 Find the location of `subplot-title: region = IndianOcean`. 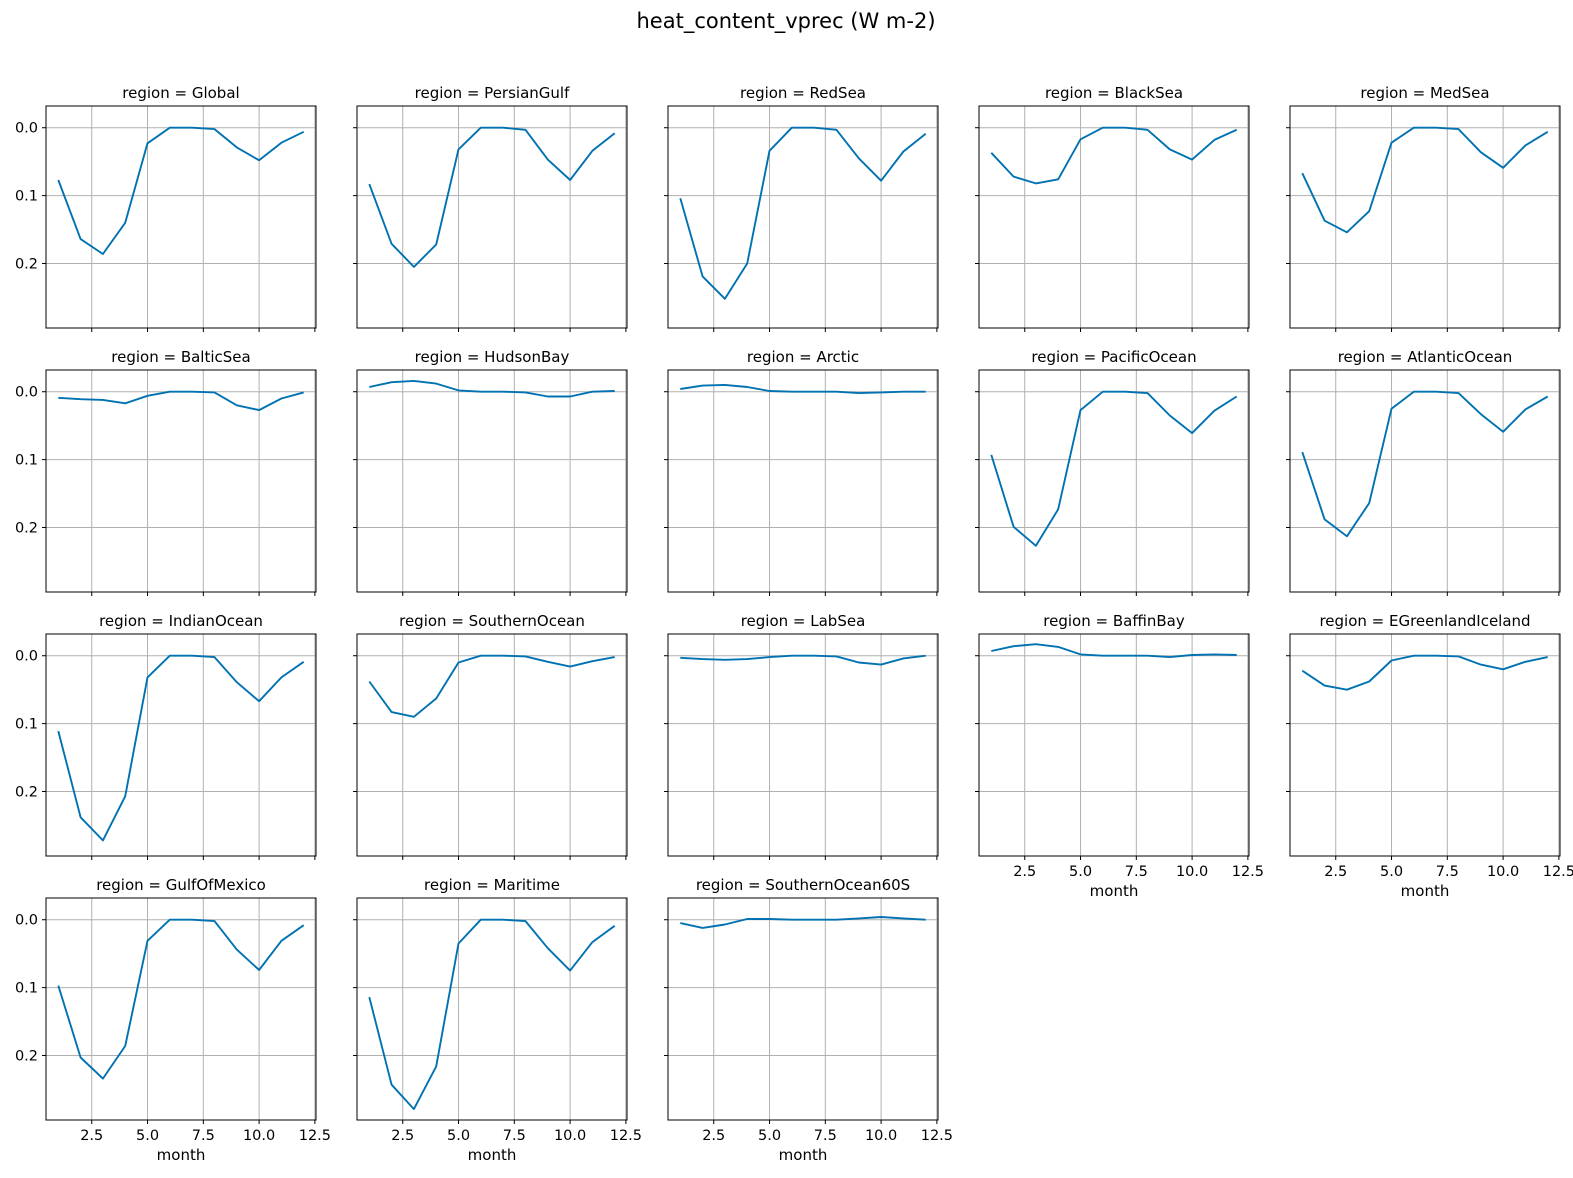

subplot-title: region = IndianOcean is located at coordinates (181, 621).